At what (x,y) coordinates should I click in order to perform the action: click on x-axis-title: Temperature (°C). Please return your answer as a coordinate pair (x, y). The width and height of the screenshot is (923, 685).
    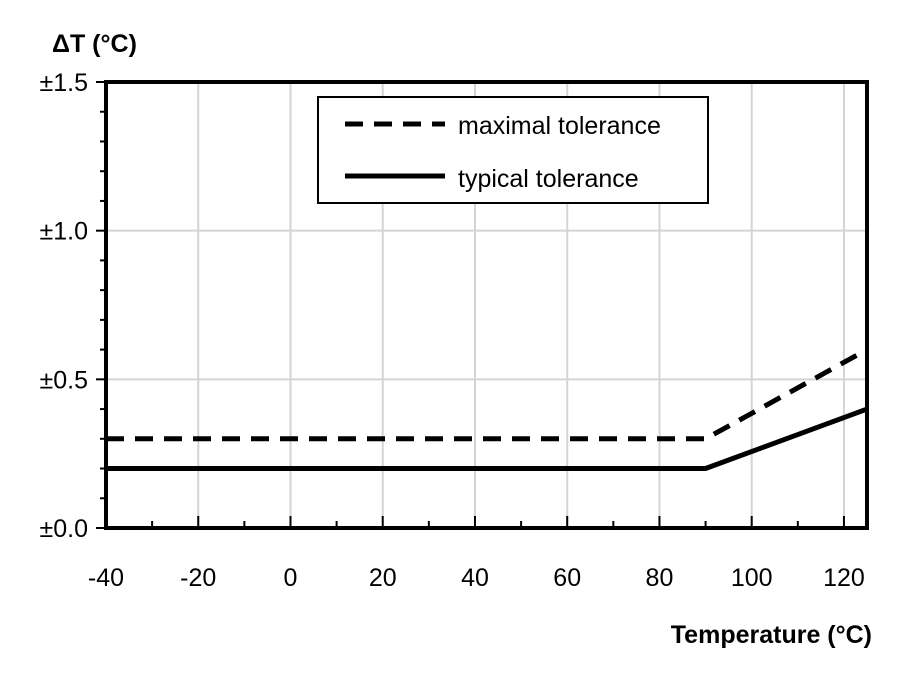
    Looking at the image, I should click on (771, 635).